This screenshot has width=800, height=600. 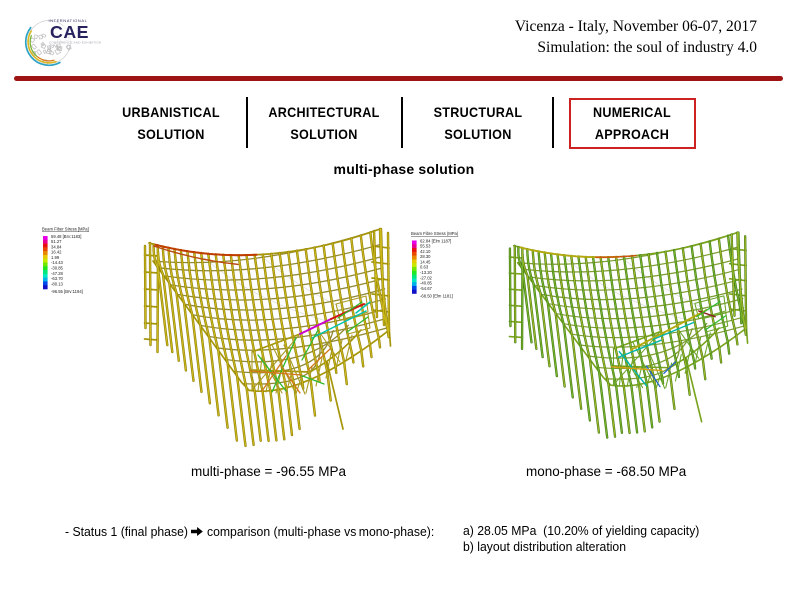 I want to click on svg-text: -13.20, so click(x=426, y=272).